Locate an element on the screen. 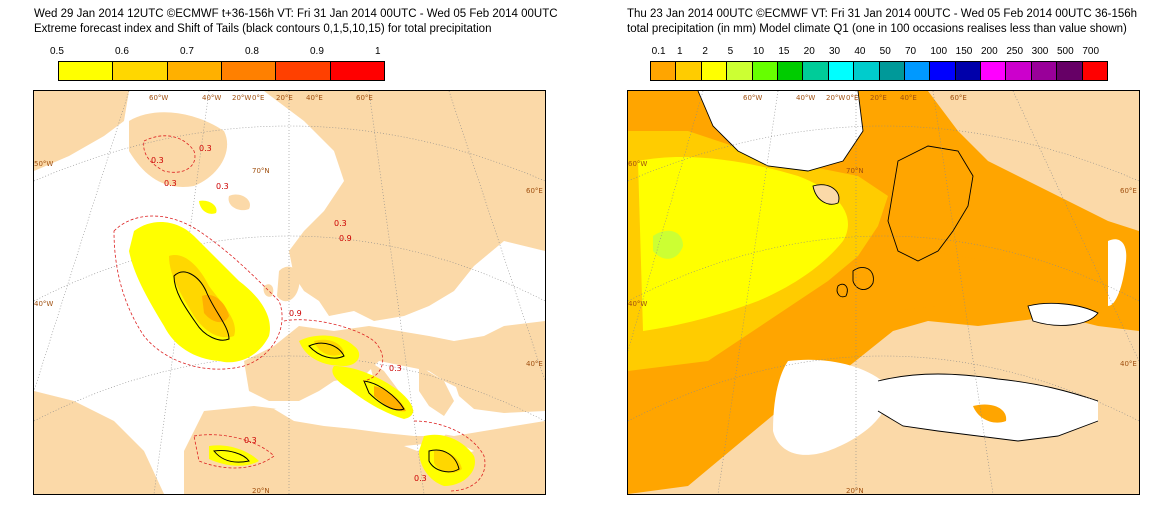 This screenshot has height=515, width=1162. right_panel-legend-label-8: 40 is located at coordinates (860, 51).